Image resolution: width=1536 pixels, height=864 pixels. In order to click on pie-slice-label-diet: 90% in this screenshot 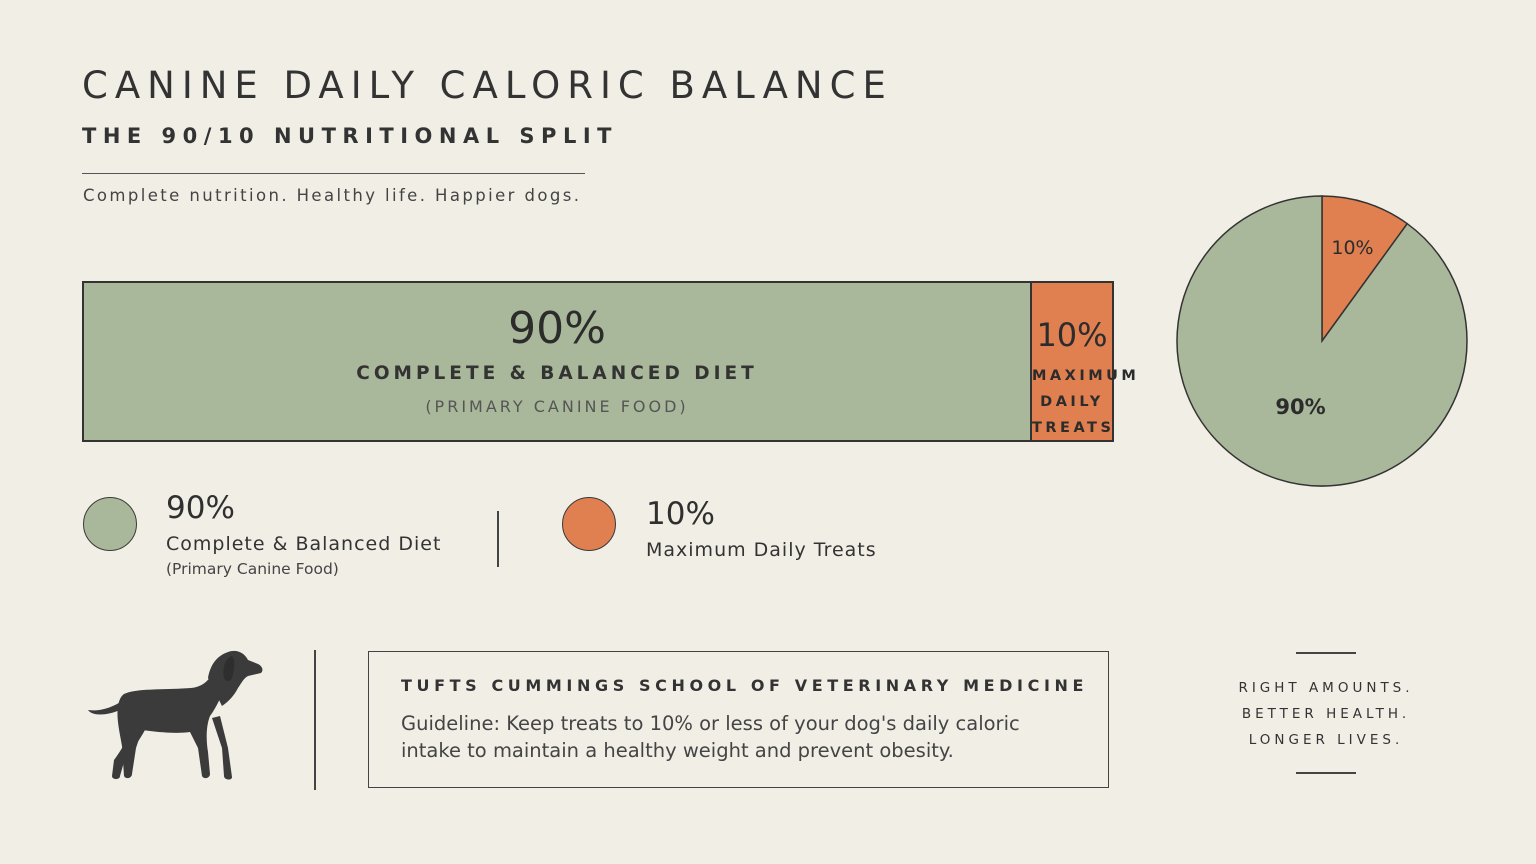, I will do `click(1300, 407)`.